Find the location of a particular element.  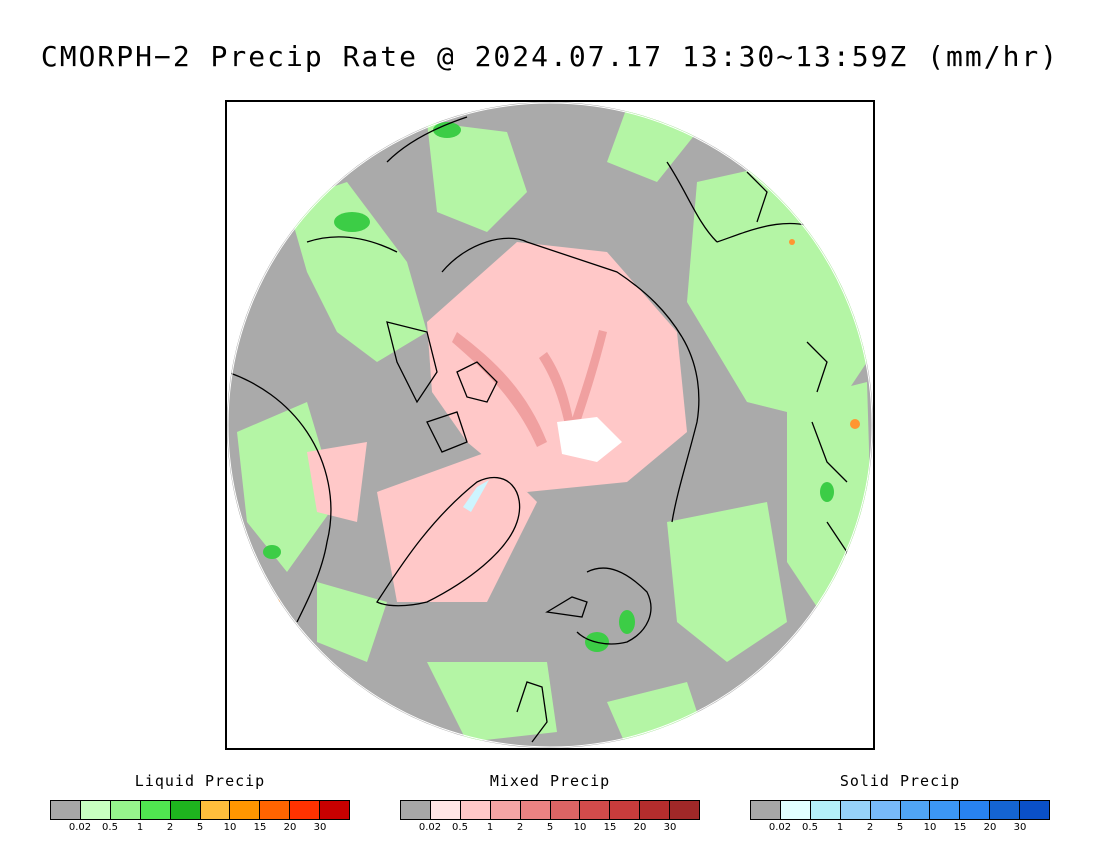

legend-solid-tick: 1 is located at coordinates (840, 827).